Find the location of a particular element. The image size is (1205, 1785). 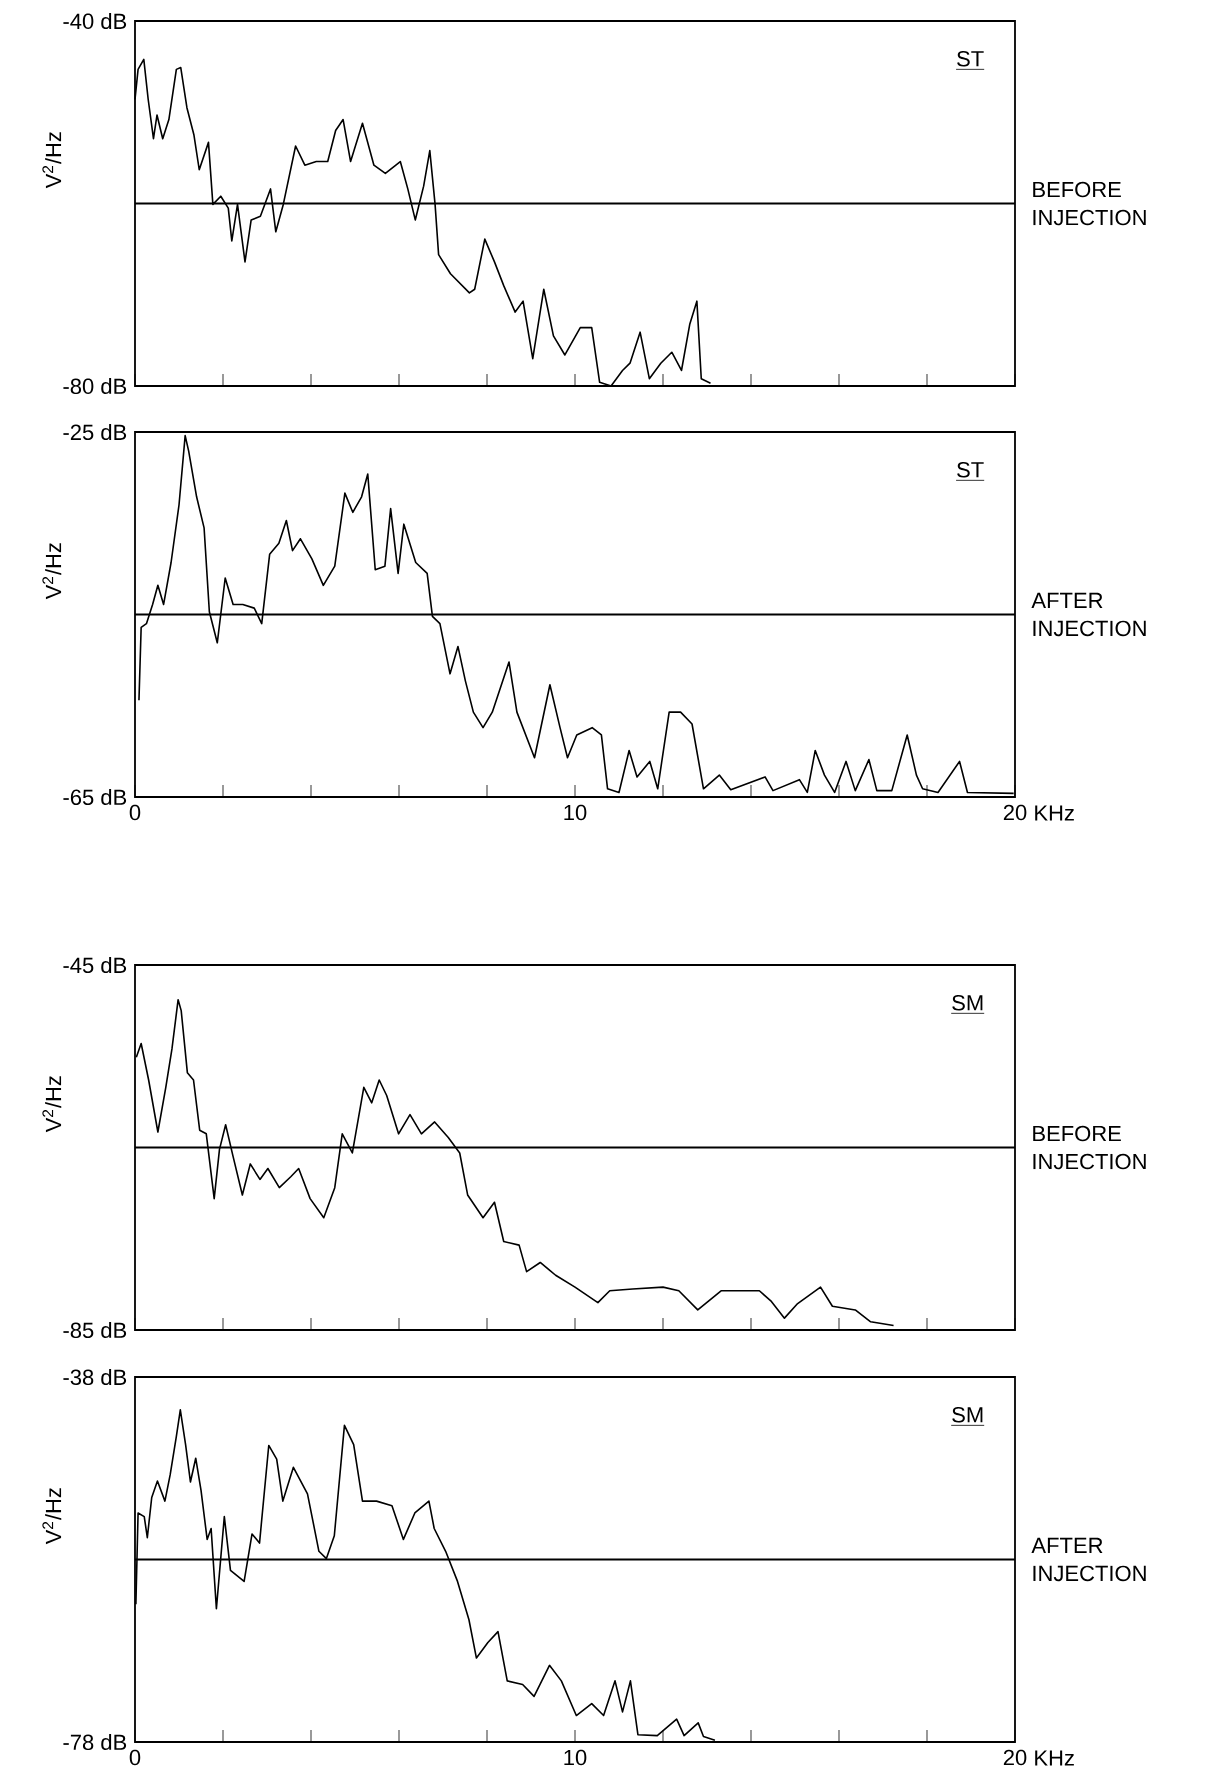

y-tick-label: -40 dB is located at coordinates (95, 21).